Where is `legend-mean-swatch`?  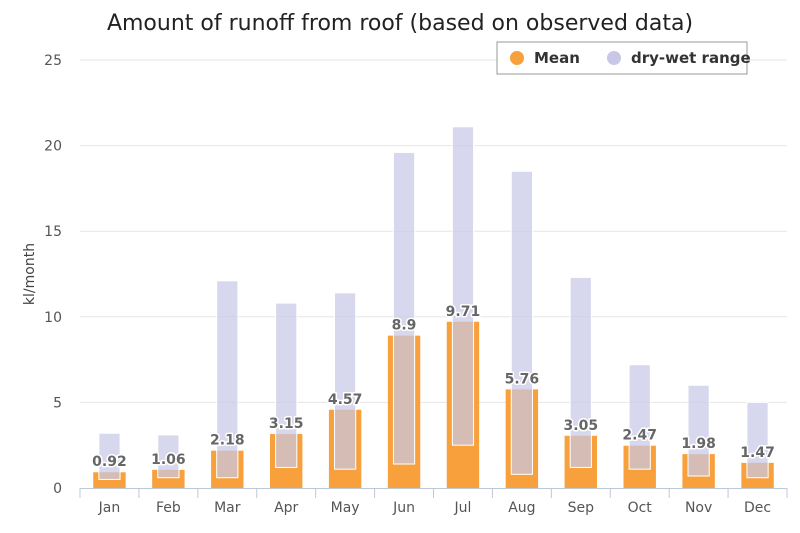 legend-mean-swatch is located at coordinates (517, 58).